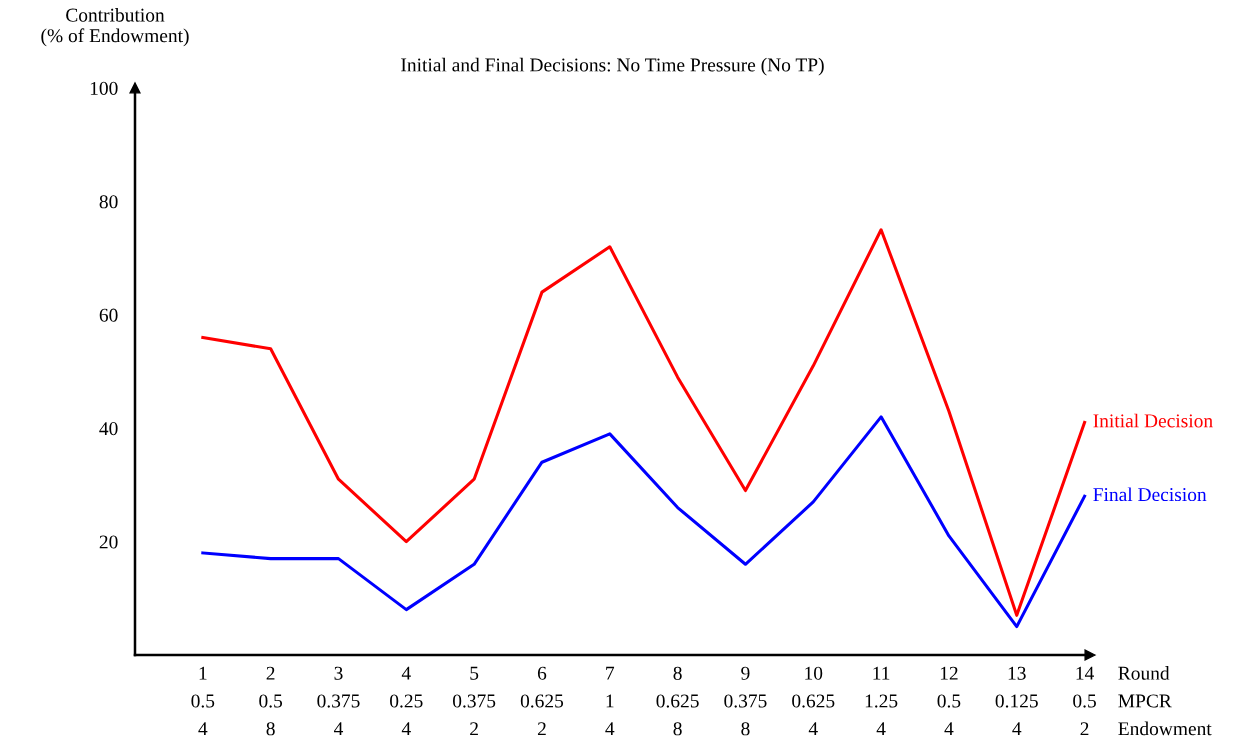  What do you see at coordinates (745, 701) in the screenshot?
I see `x-tick-label: 9 0.375 8` at bounding box center [745, 701].